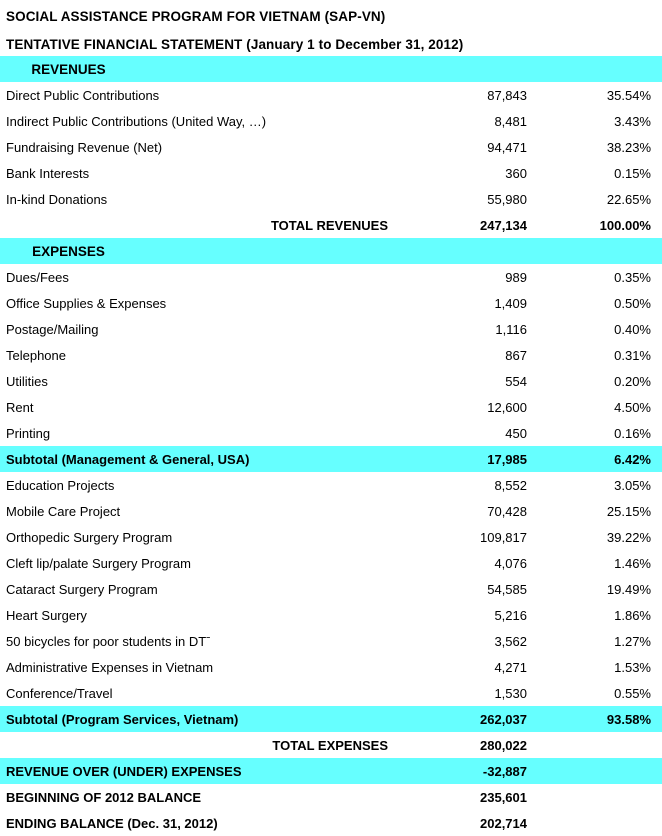 Image resolution: width=662 pixels, height=836 pixels. I want to click on row-amount: 8,481, so click(510, 121).